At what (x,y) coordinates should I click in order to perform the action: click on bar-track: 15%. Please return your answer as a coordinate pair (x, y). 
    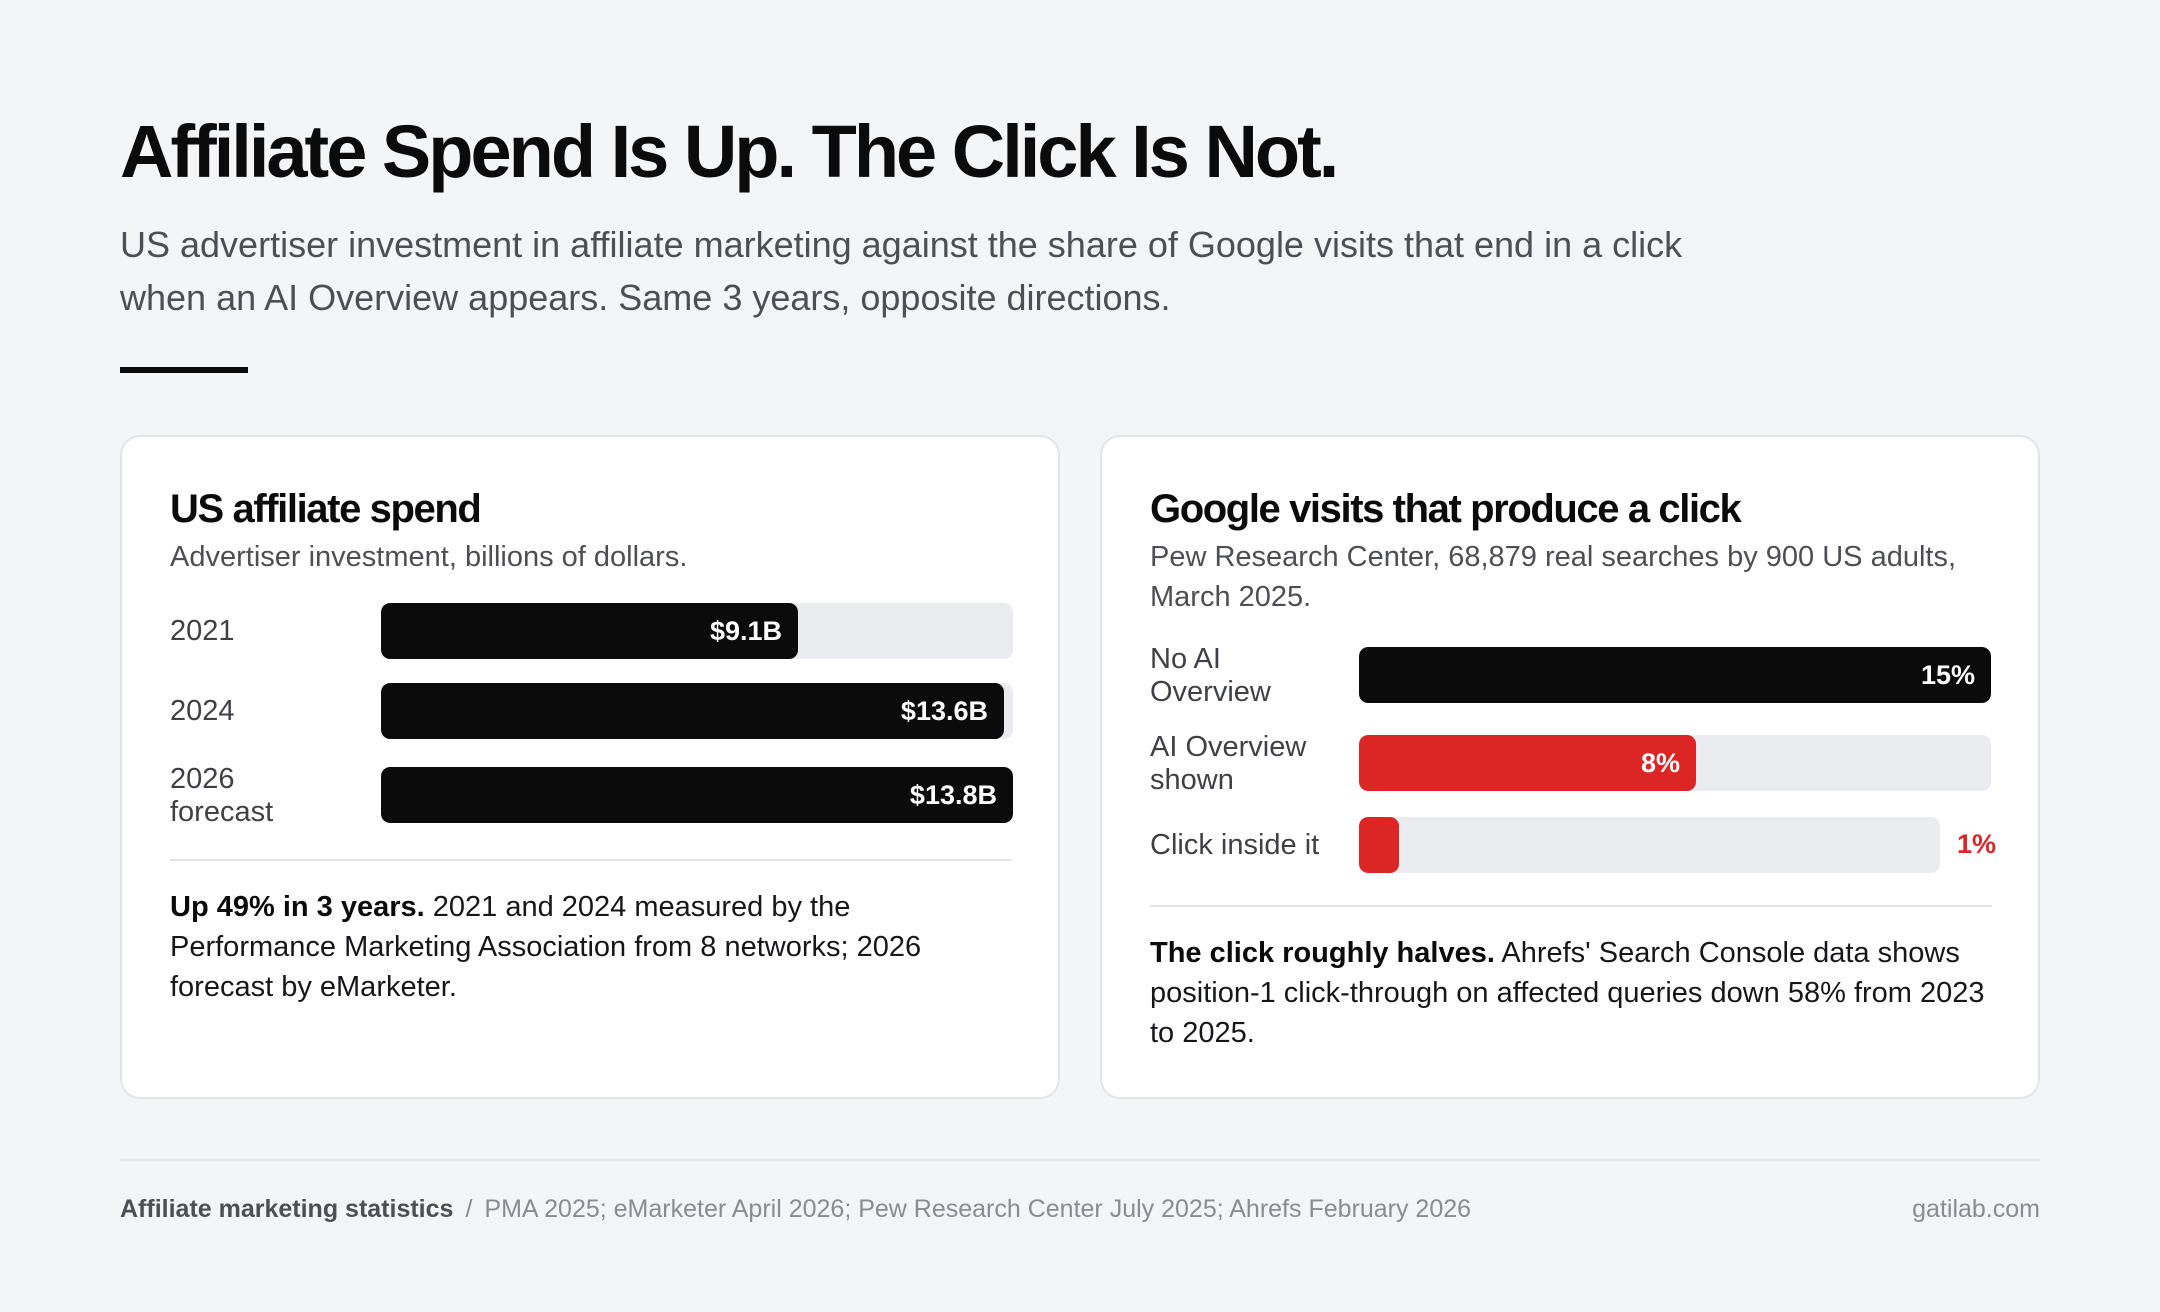
    Looking at the image, I should click on (1675, 675).